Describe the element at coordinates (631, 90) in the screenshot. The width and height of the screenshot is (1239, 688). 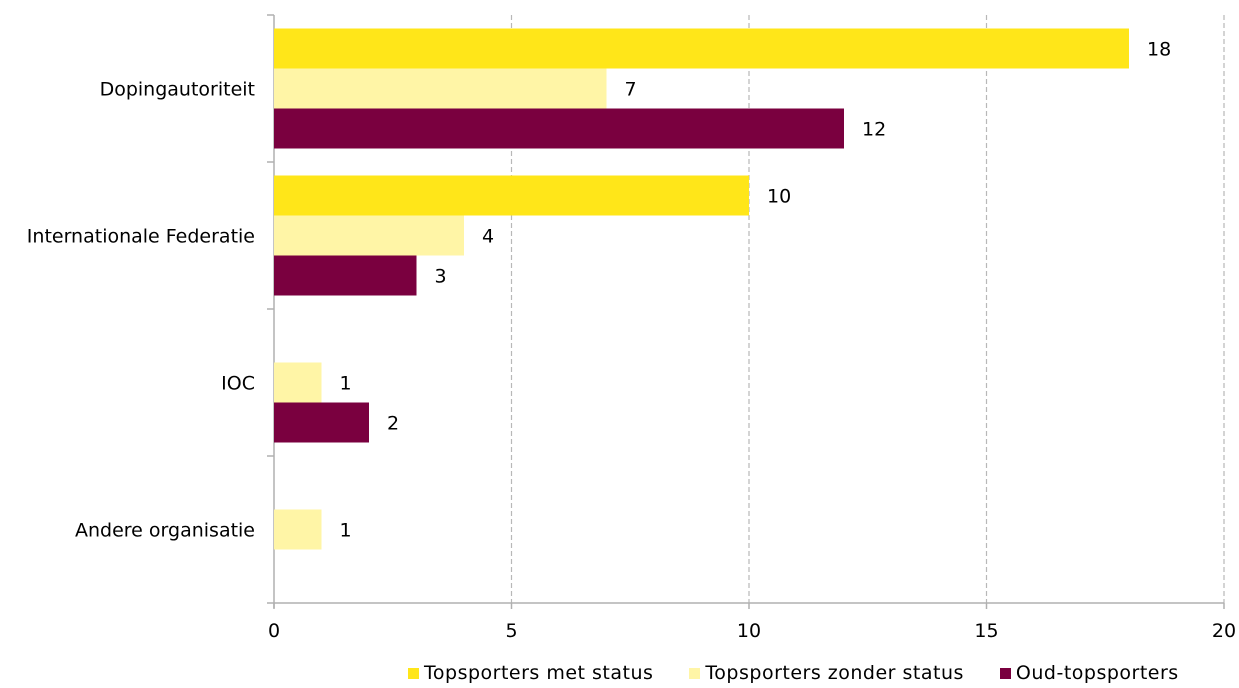
I see `data-label: 7` at that location.